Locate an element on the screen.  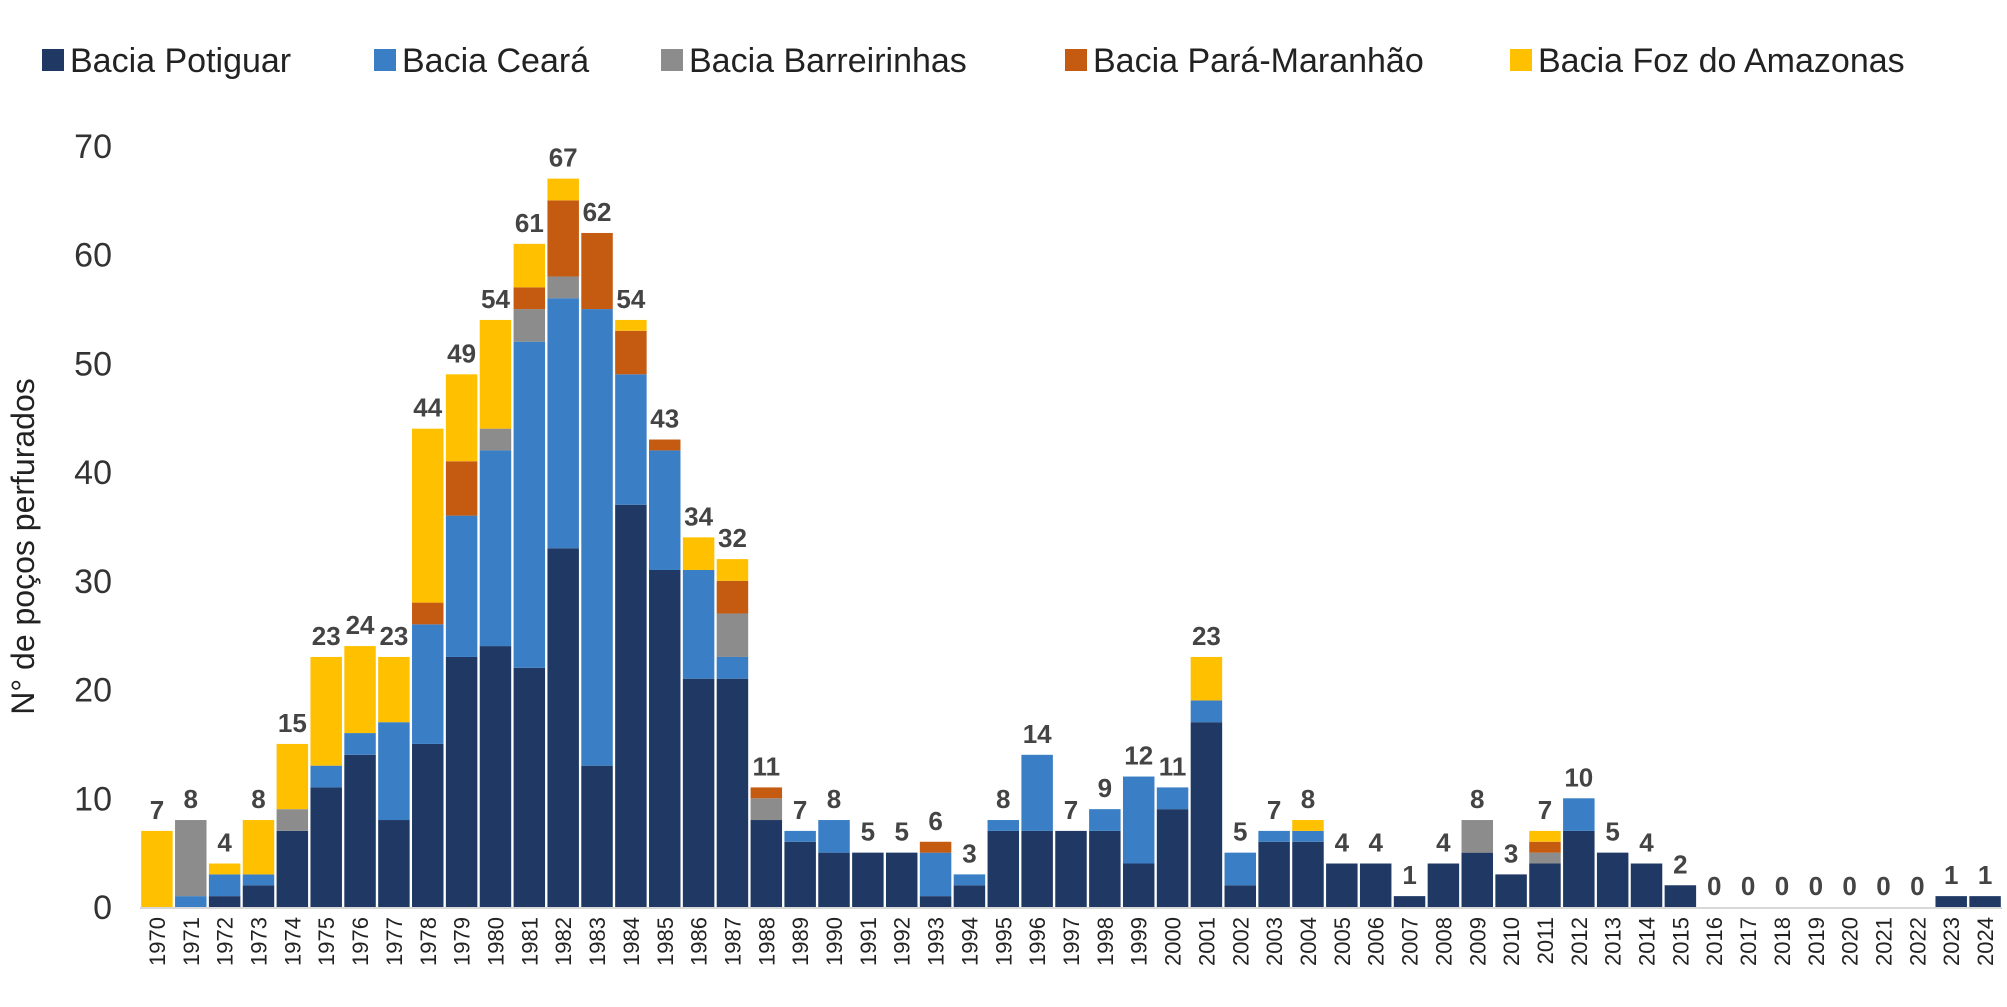
total-label-1977: 23 is located at coordinates (393, 636).